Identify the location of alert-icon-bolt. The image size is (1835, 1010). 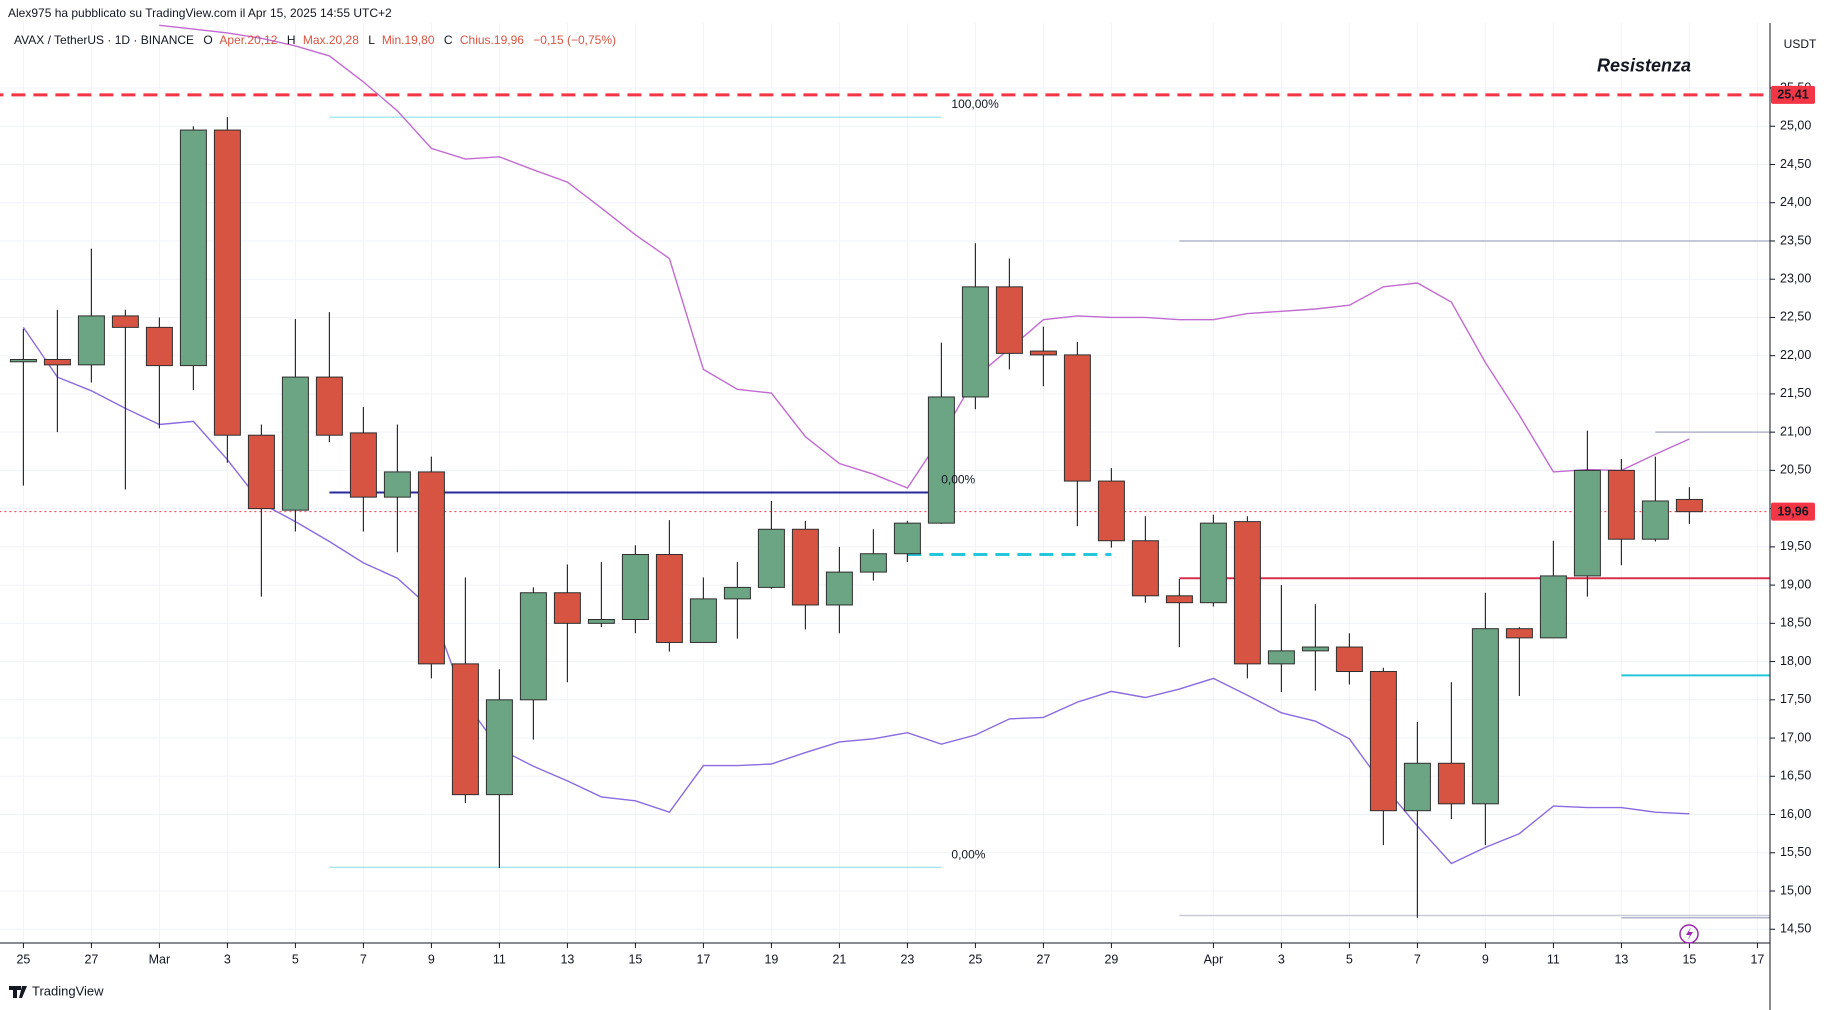
(1689, 934).